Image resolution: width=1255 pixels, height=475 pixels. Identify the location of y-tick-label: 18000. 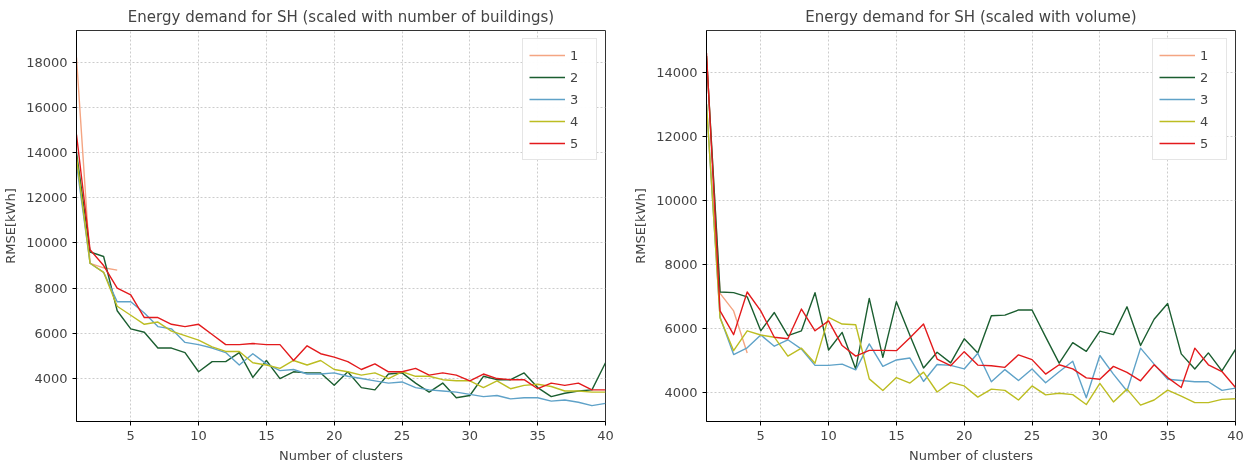
(47, 62).